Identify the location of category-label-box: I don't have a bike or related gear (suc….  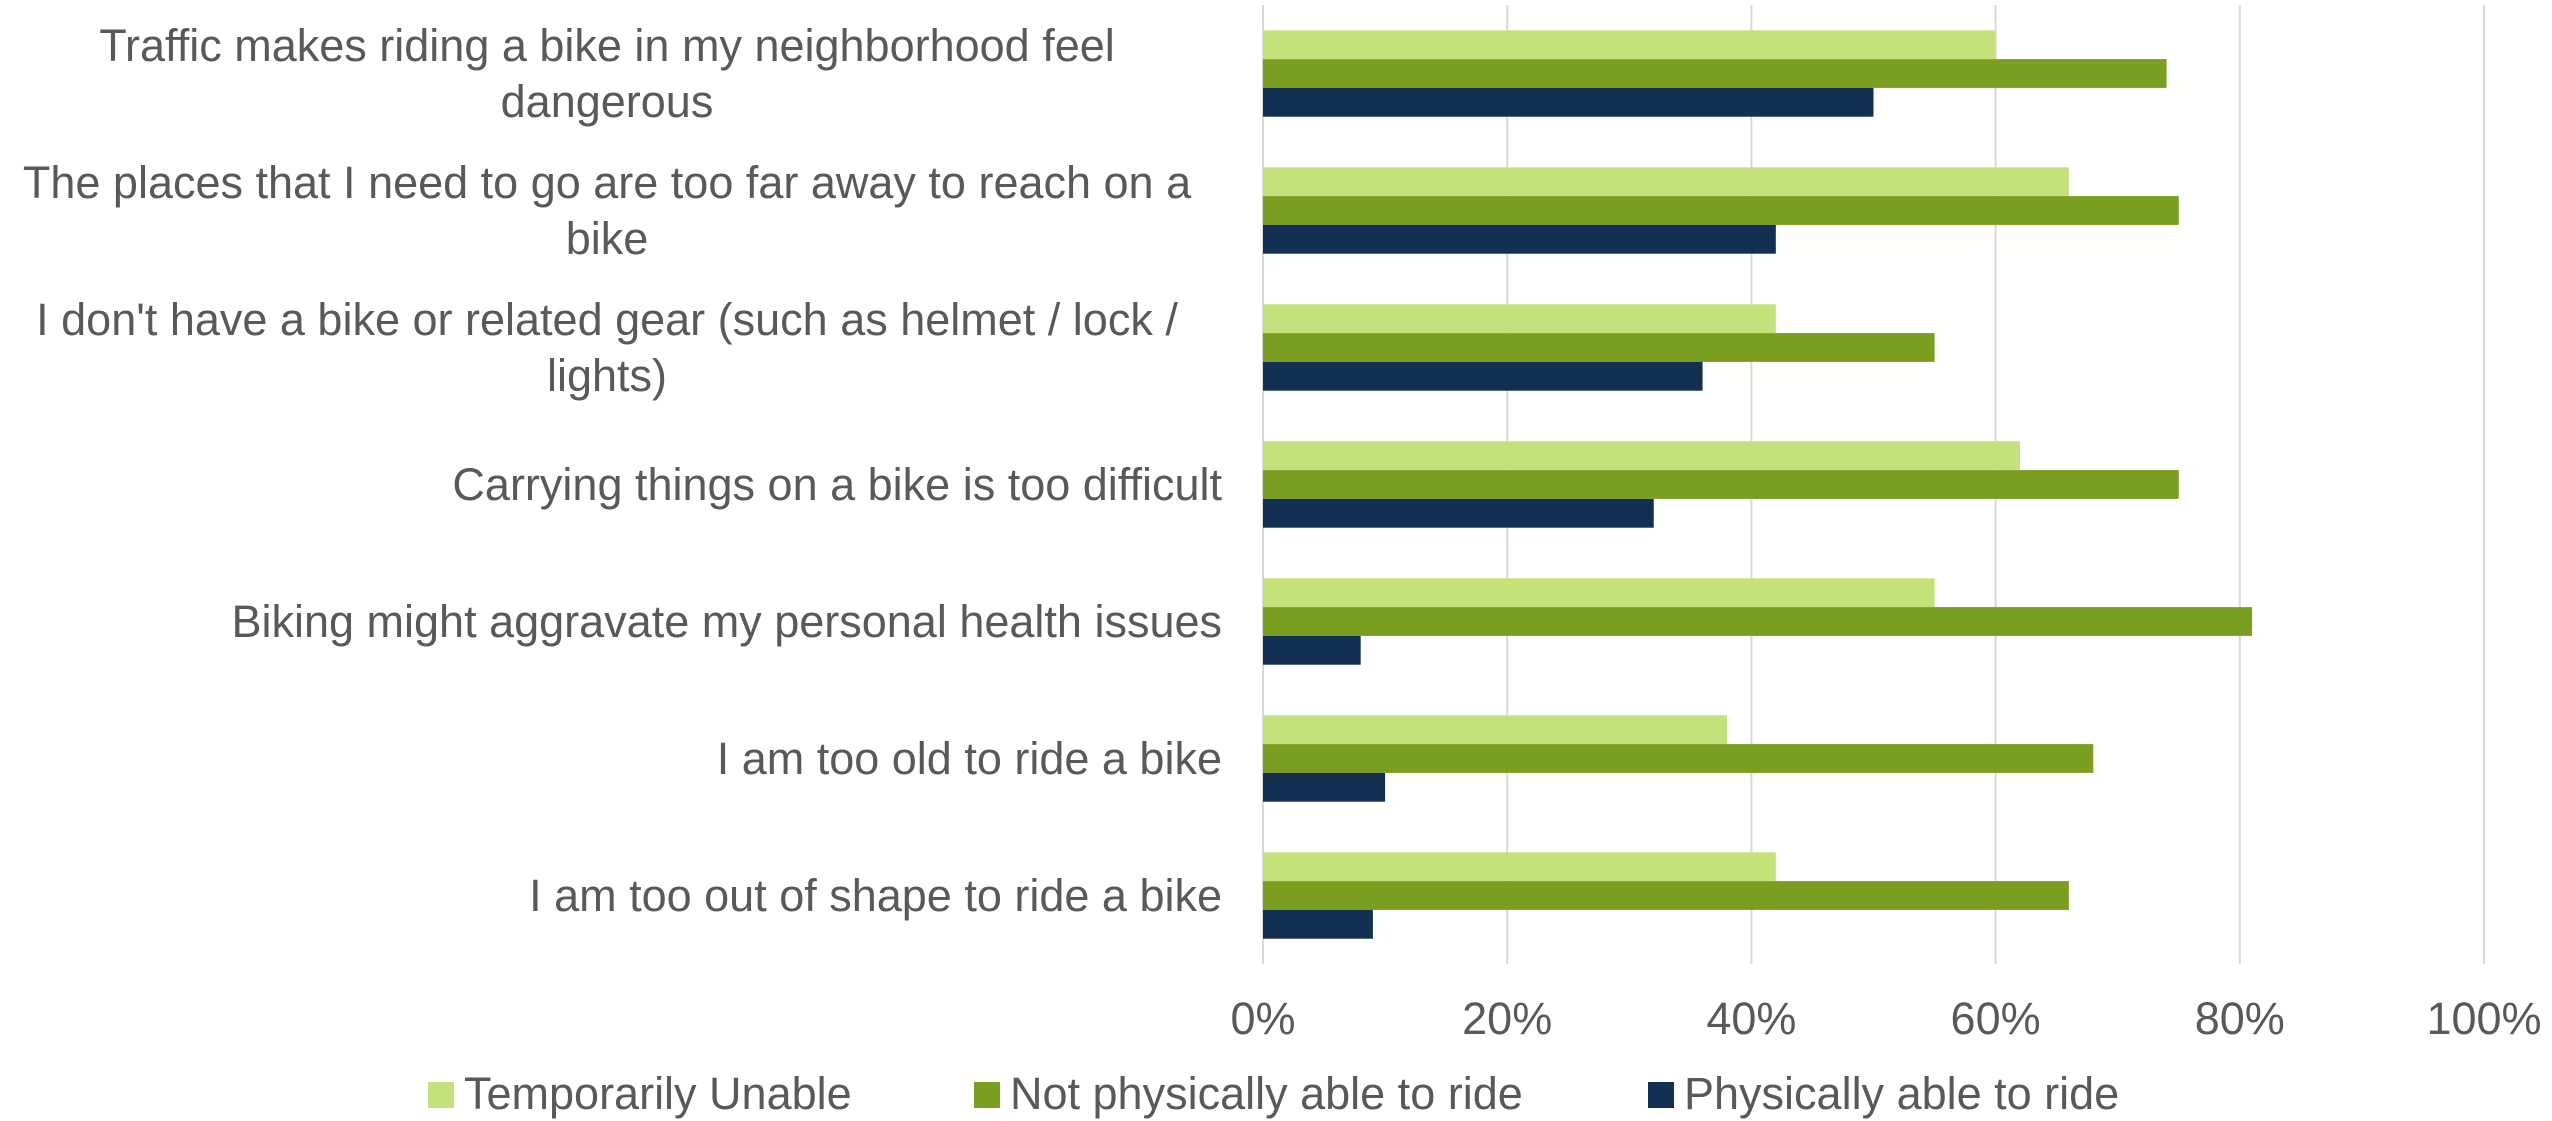
(611, 348).